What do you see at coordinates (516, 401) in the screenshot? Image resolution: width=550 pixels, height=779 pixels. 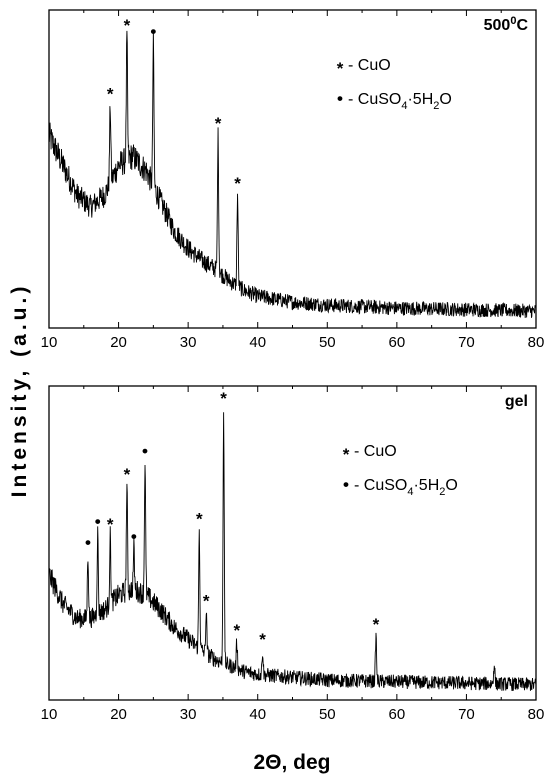 I see `panel-label: gel` at bounding box center [516, 401].